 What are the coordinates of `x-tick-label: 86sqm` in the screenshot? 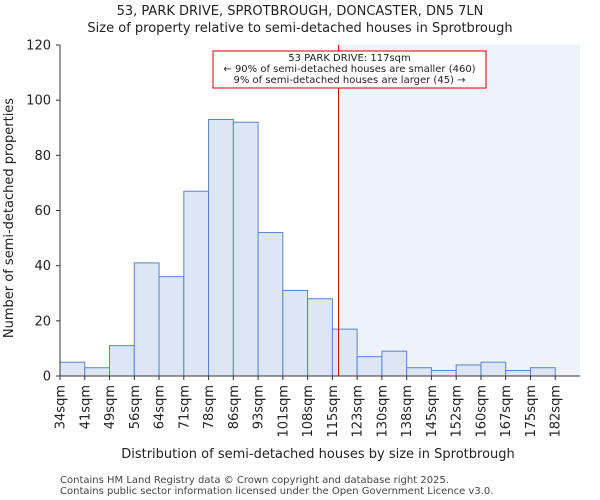 It's located at (234, 407).